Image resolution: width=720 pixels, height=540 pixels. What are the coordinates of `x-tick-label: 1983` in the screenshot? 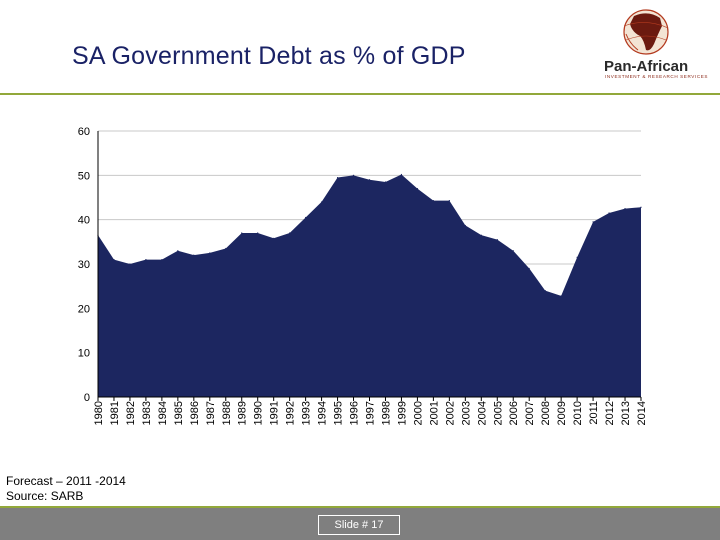 It's located at (147, 413).